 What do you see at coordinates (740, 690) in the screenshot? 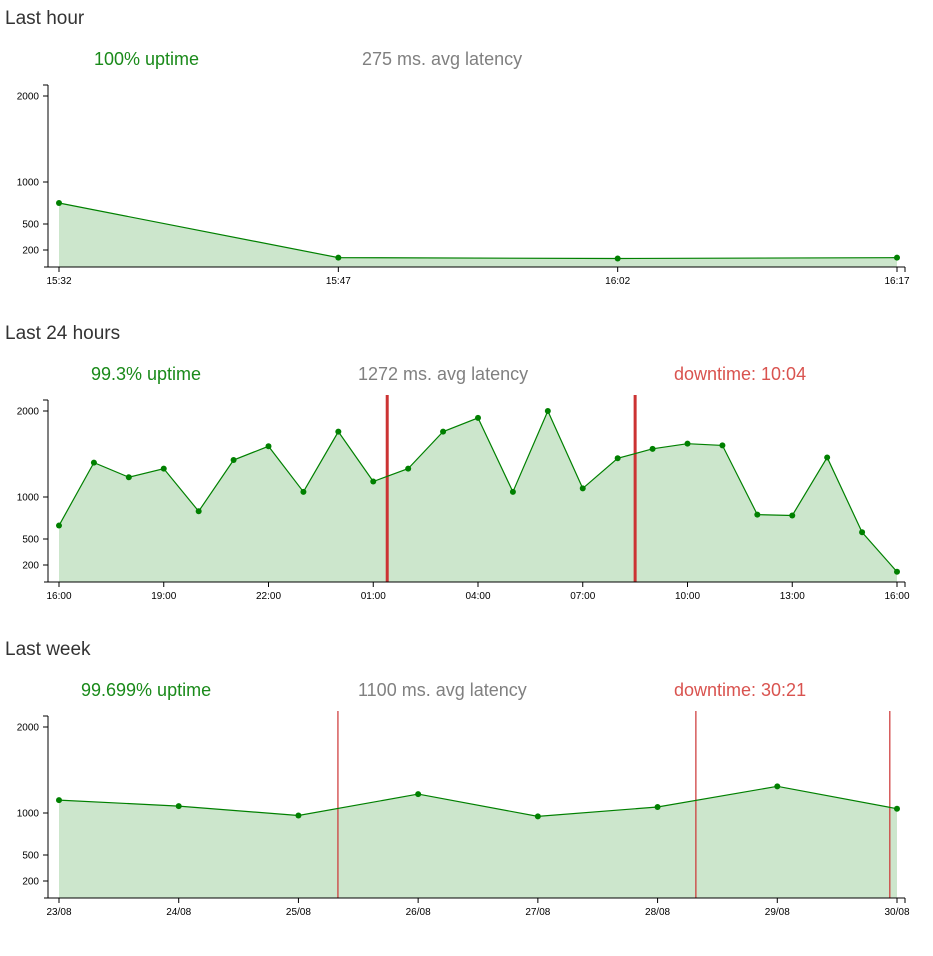
I see `downtime-stat: downtime: 30:21` at bounding box center [740, 690].